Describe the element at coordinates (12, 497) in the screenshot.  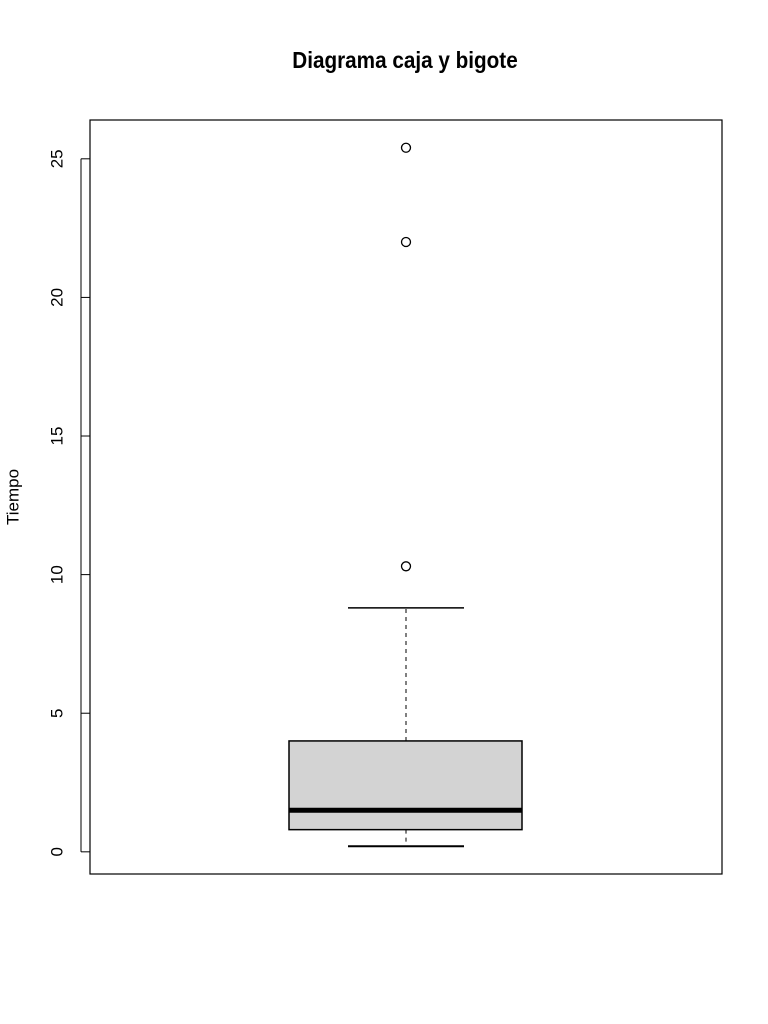
I see `y-axis-label: Tiempo` at that location.